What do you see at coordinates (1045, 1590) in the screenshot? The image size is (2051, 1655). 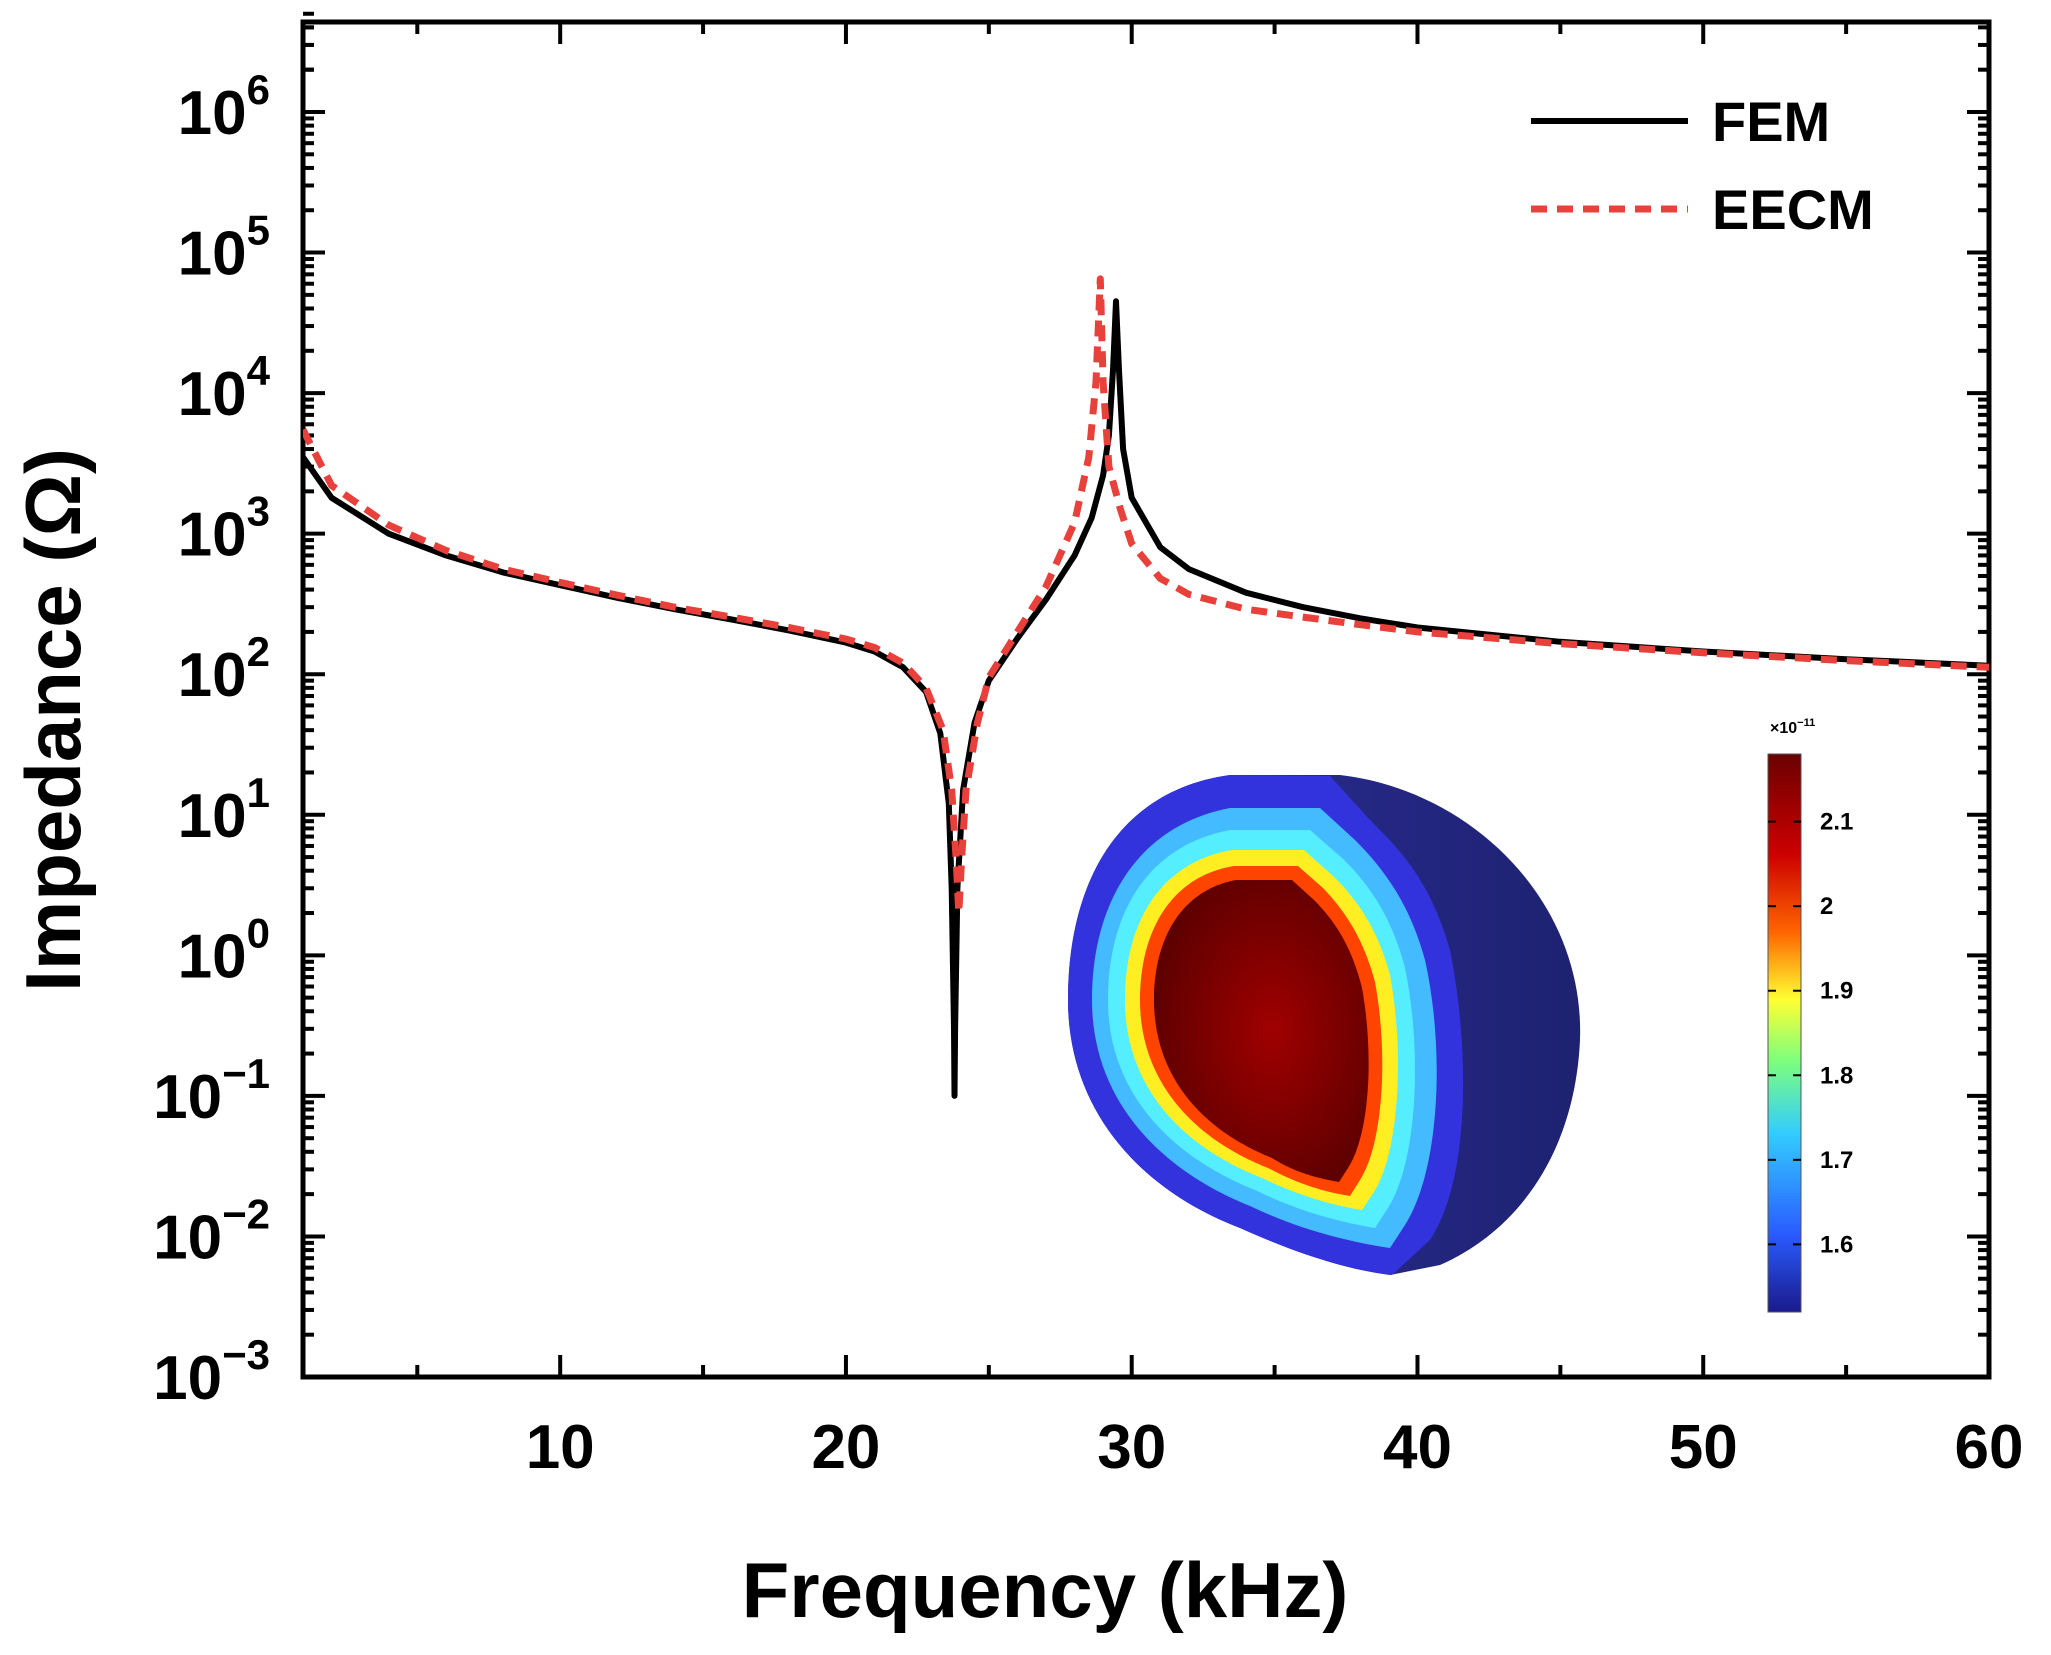 I see `x-axis-title: Frequency (kHz)` at bounding box center [1045, 1590].